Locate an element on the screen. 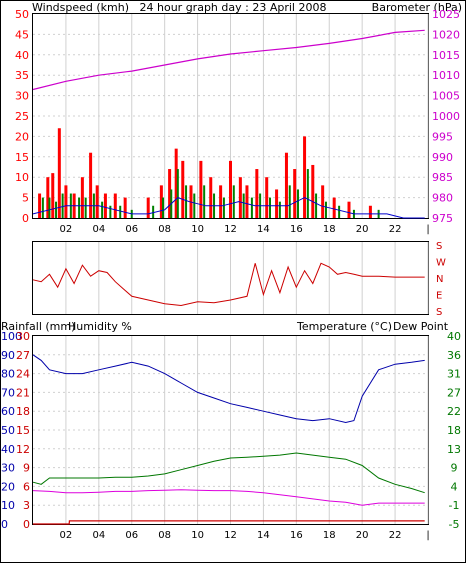 The height and width of the screenshot is (563, 466). rainfall-tick: 21 is located at coordinates (23, 392).